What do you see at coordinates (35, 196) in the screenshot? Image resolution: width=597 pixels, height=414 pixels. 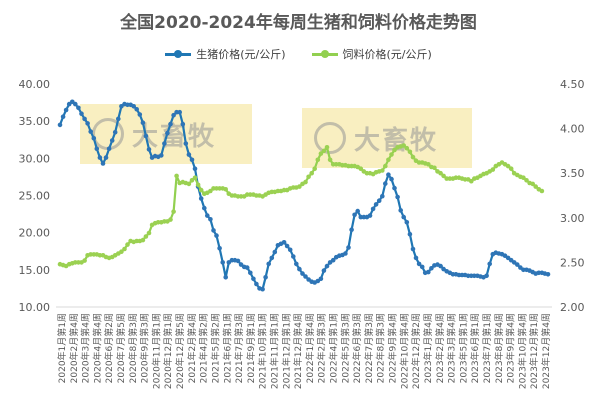 I see `left-axis-tick-label: 25.00` at bounding box center [35, 196].